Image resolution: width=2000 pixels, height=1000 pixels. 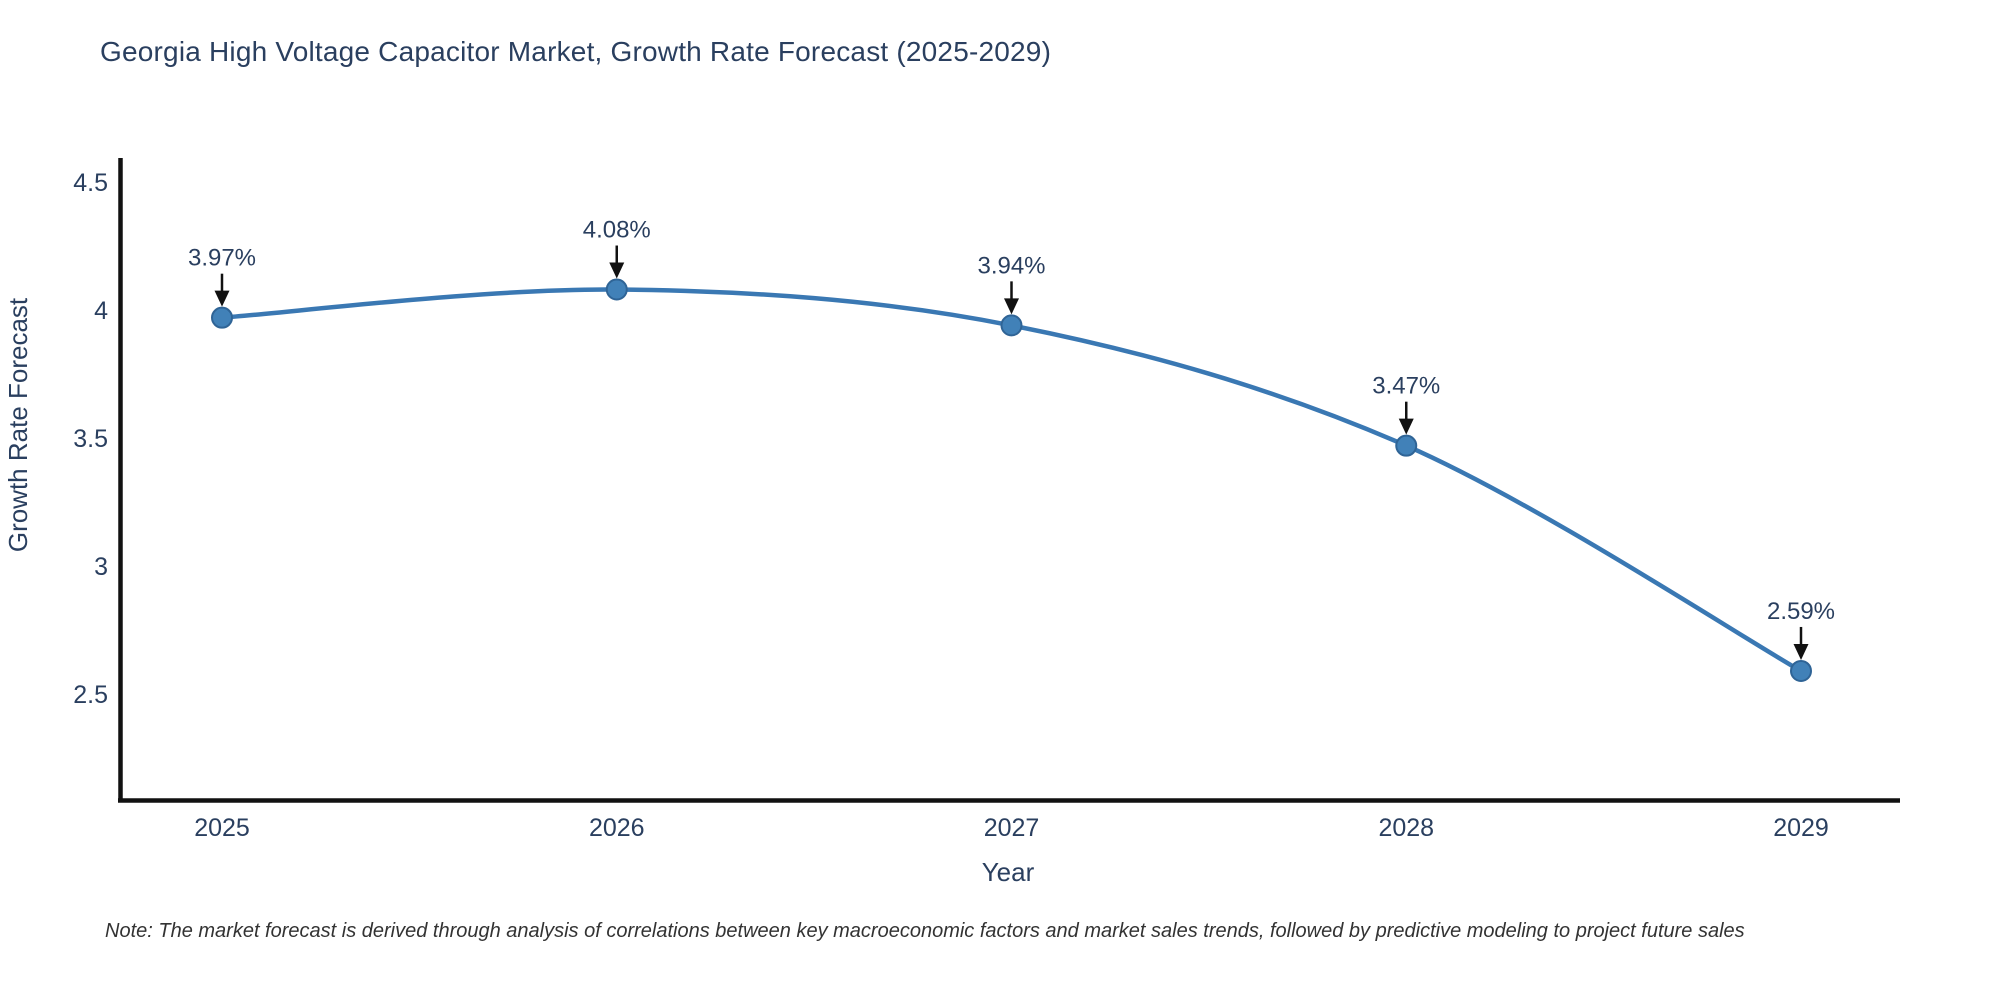 What do you see at coordinates (101, 311) in the screenshot?
I see `y-tick-label: 4` at bounding box center [101, 311].